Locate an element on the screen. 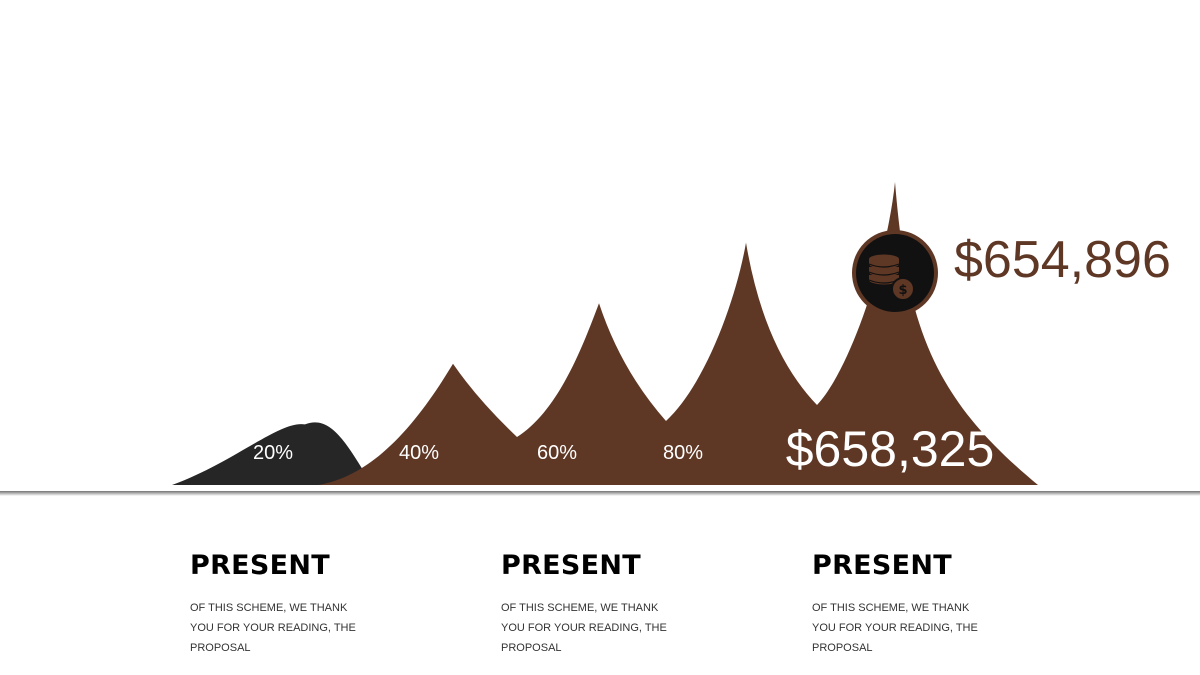  coins-dollar-icon: $ is located at coordinates (895, 273).